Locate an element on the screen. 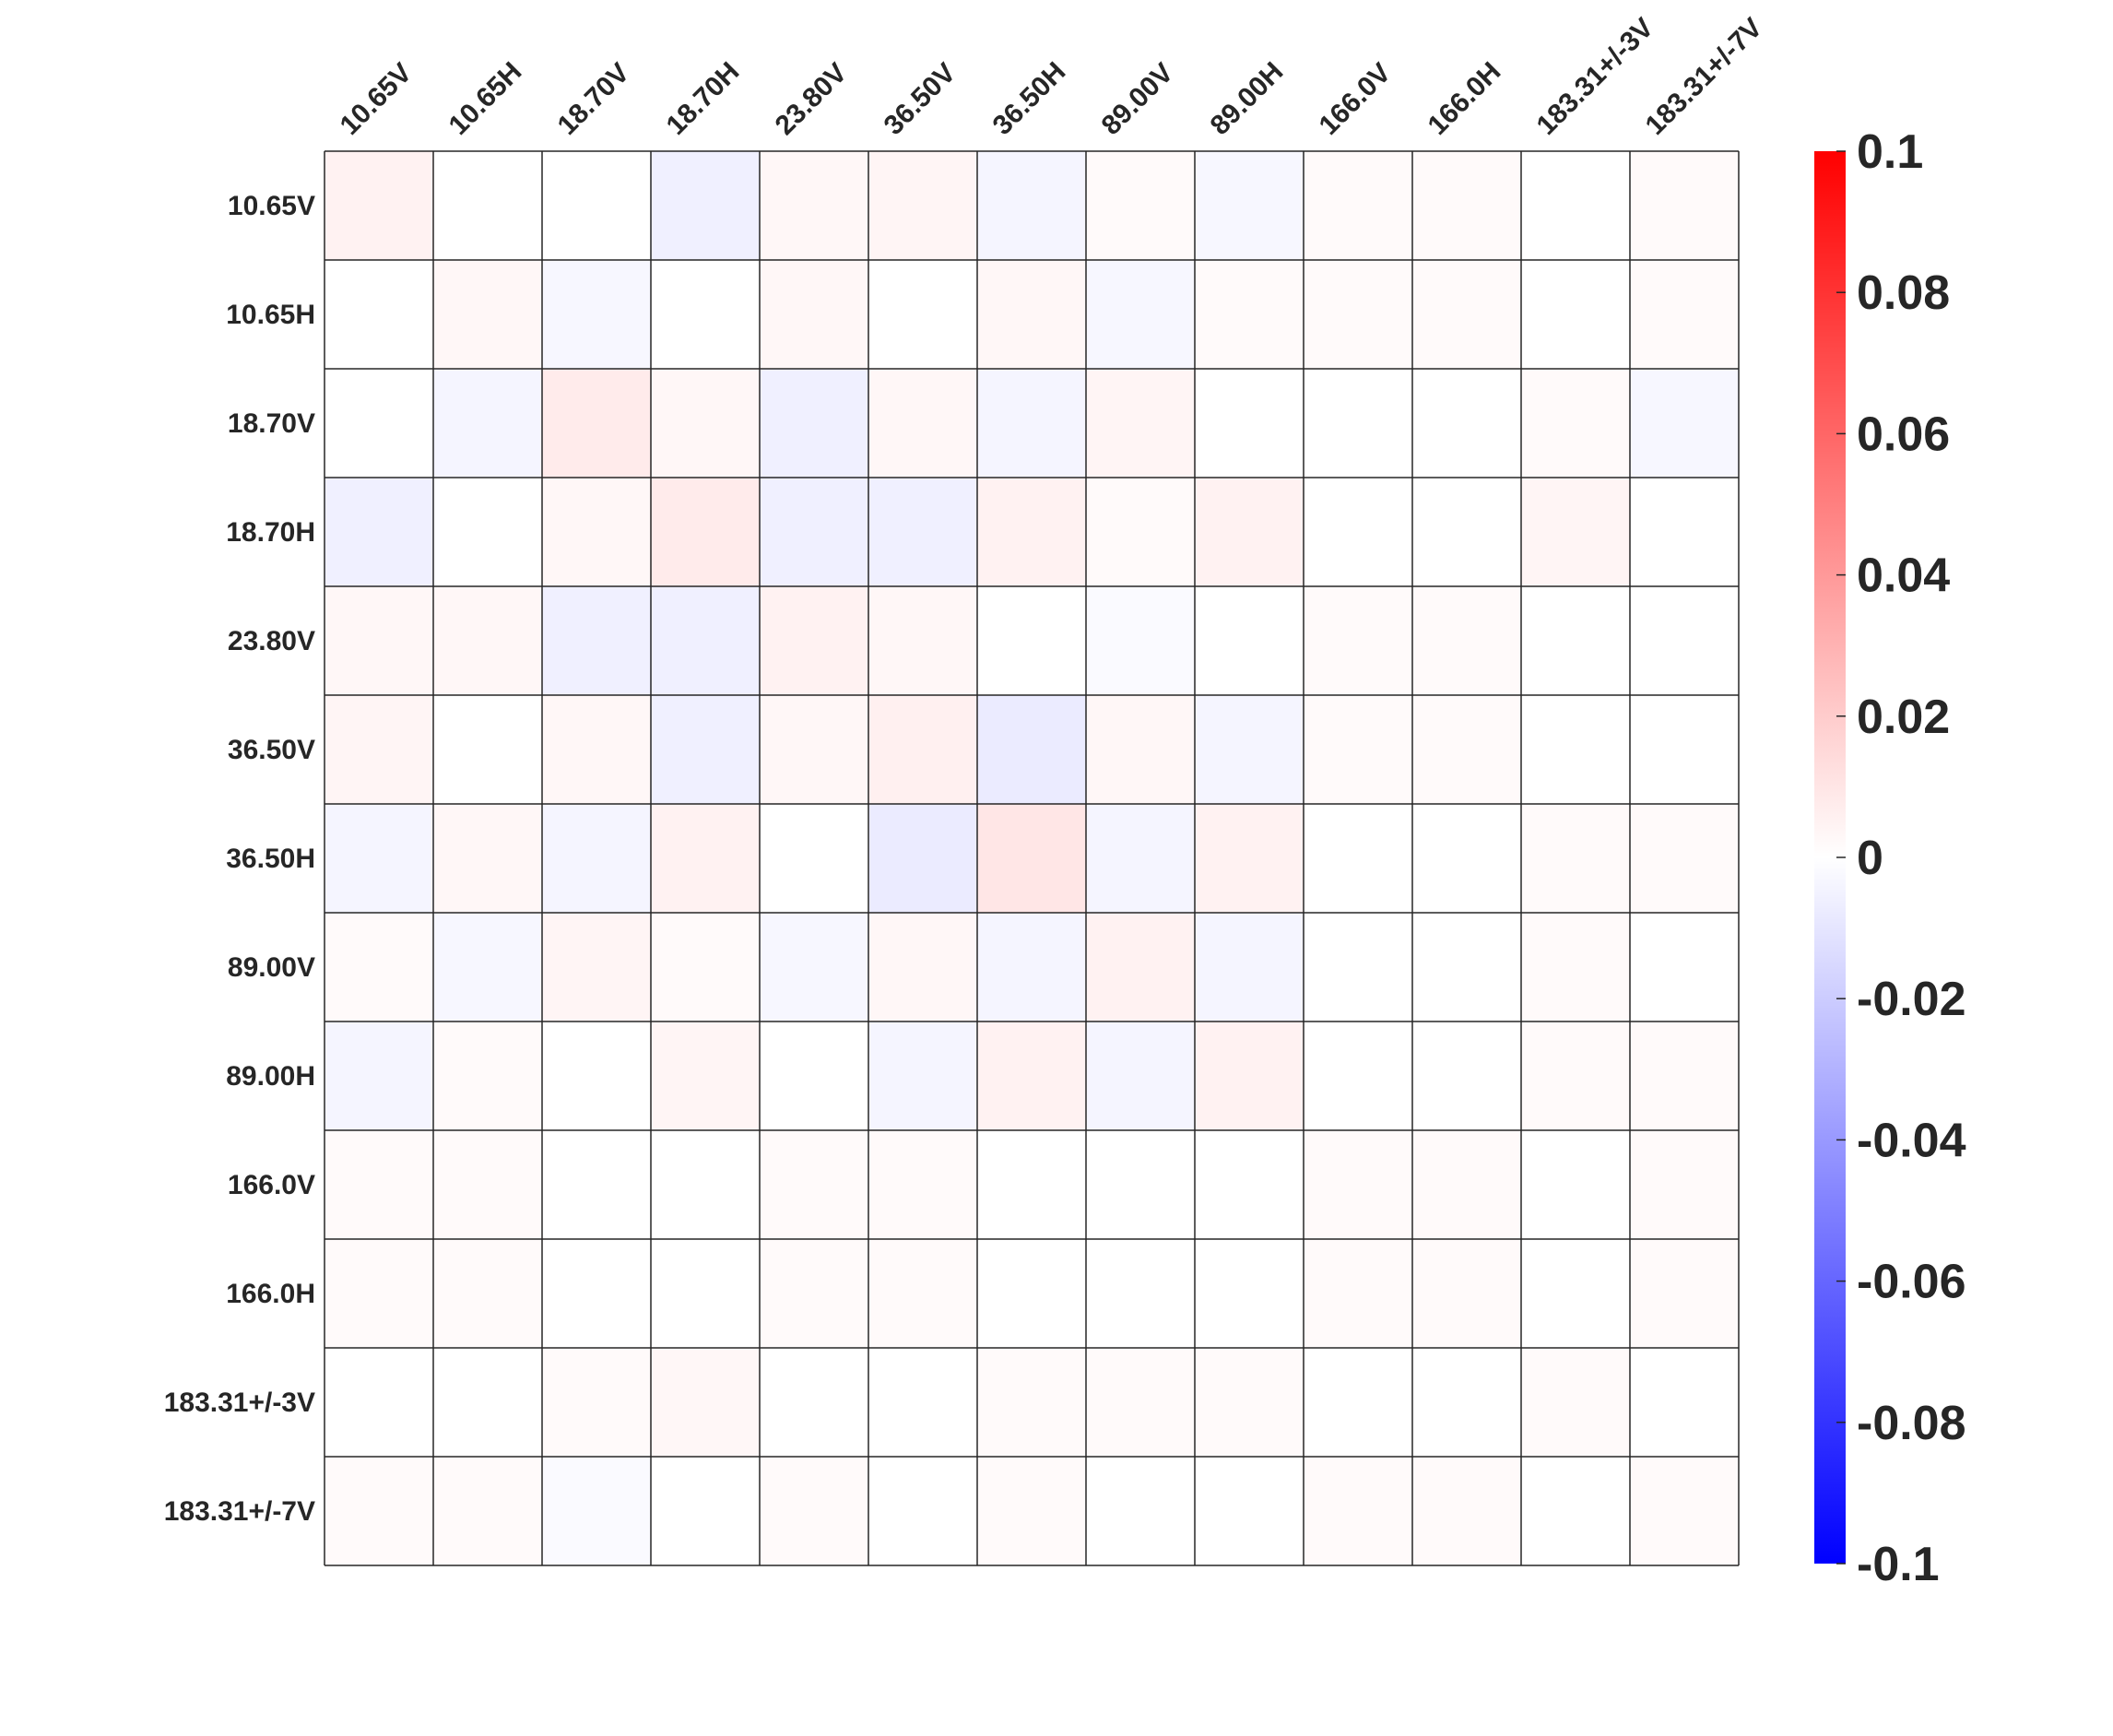 This screenshot has height=1736, width=2113. row-tick-label: 166.0V is located at coordinates (272, 1185).